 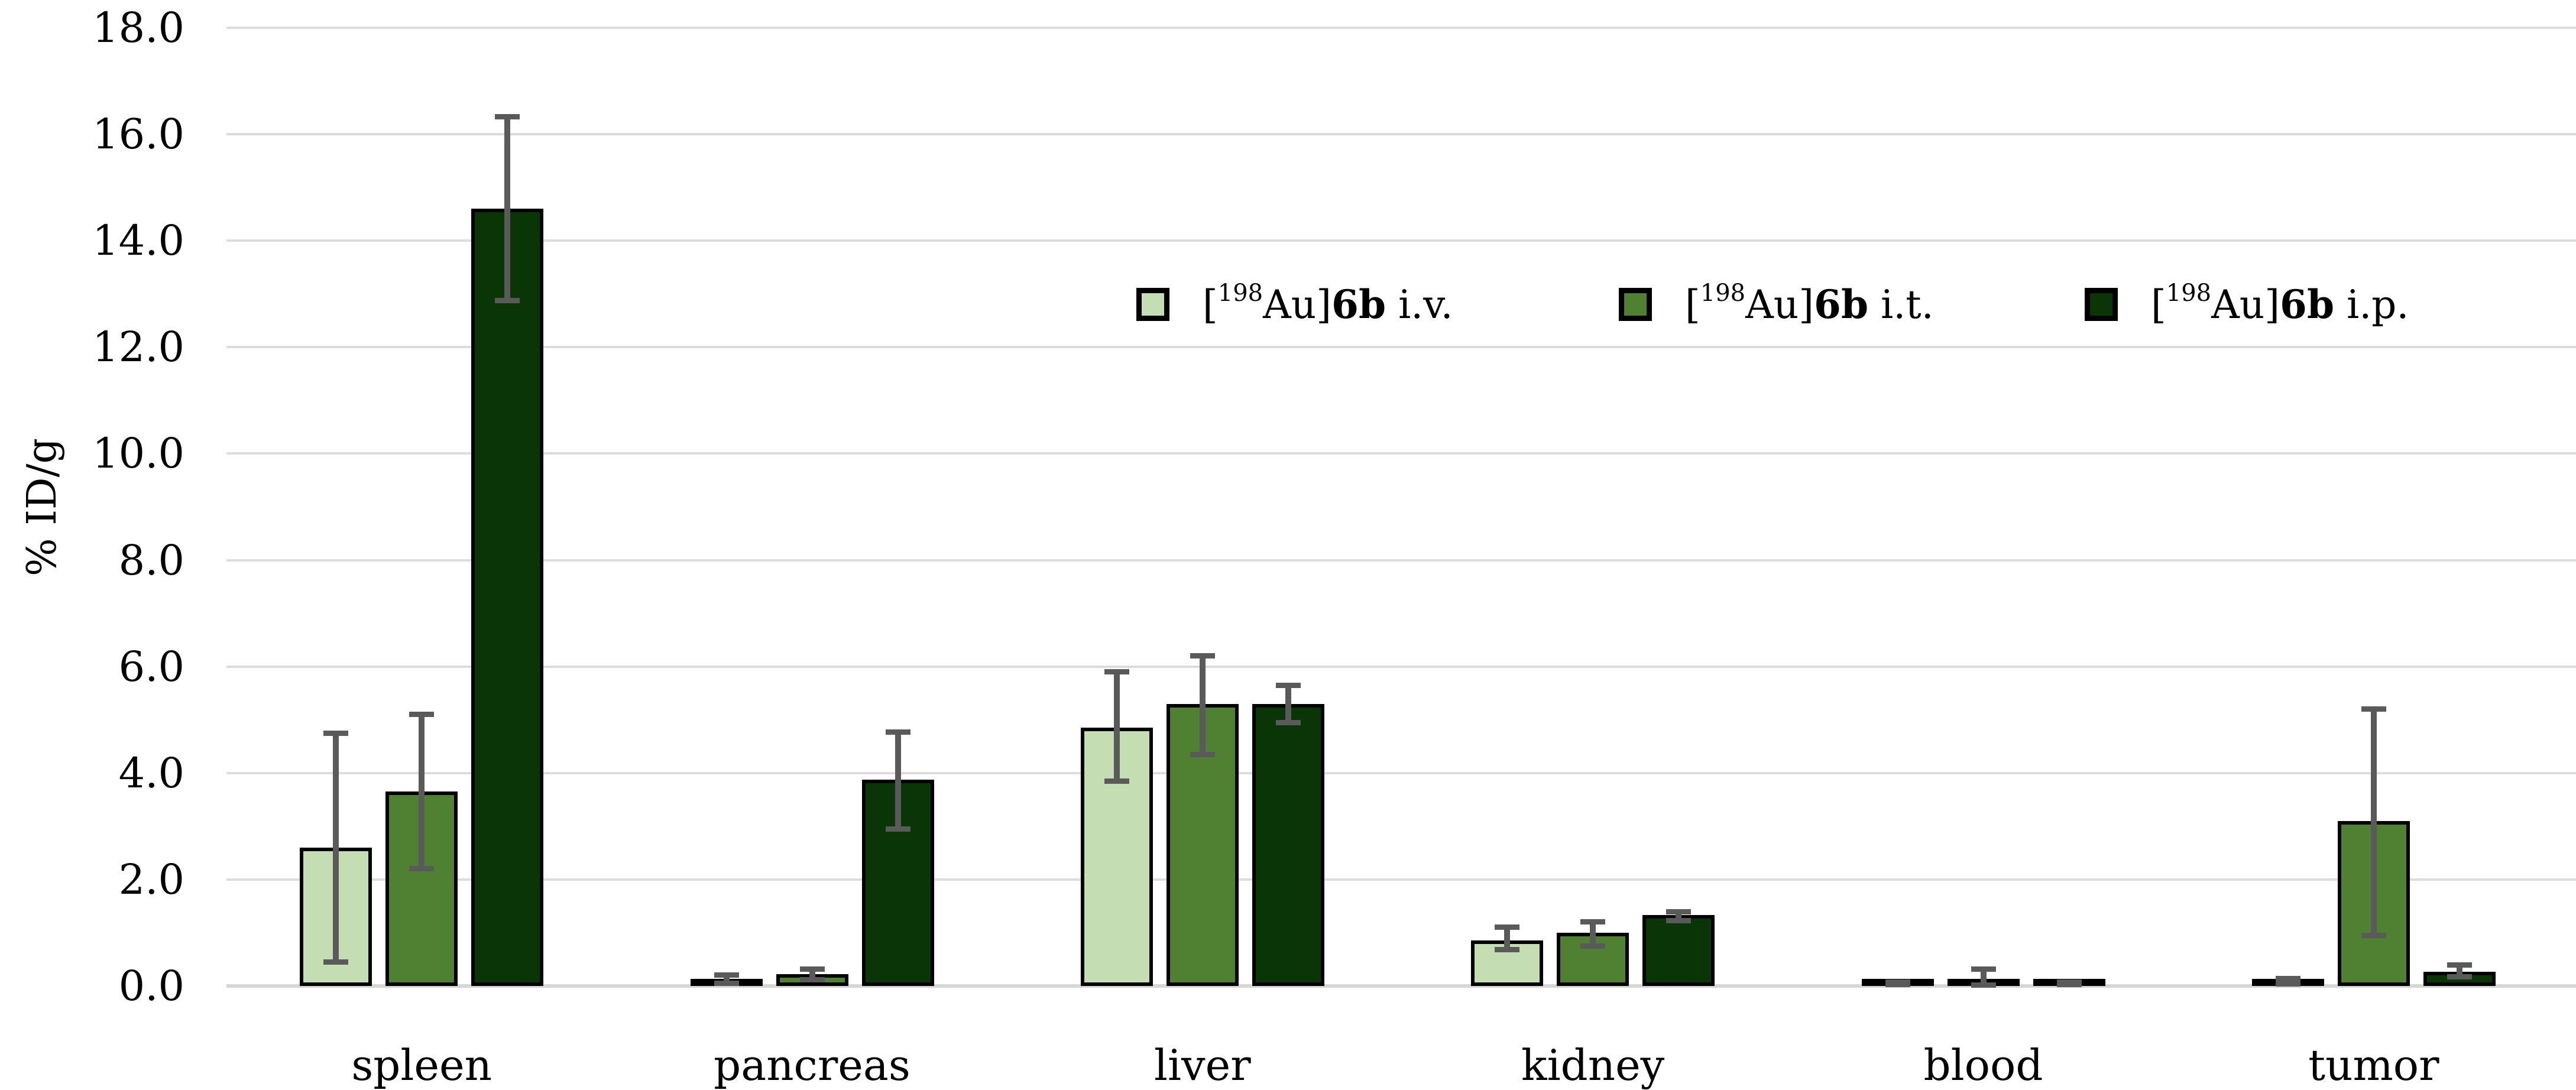 What do you see at coordinates (138, 28) in the screenshot?
I see `y-tick-label: 18.0` at bounding box center [138, 28].